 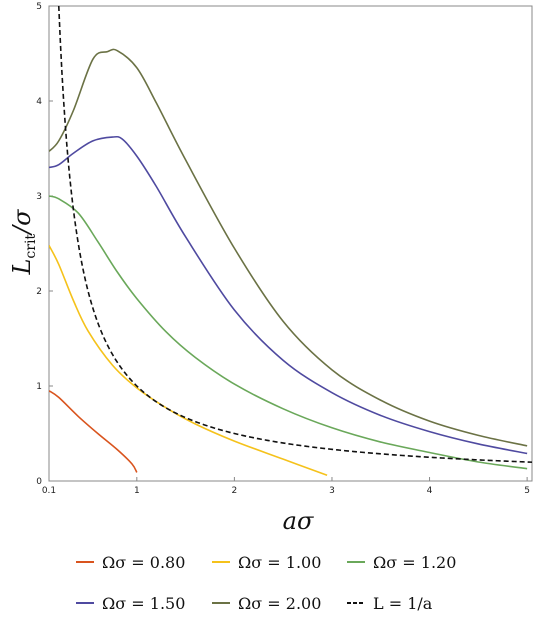 What do you see at coordinates (527, 491) in the screenshot?
I see `x-tick-label: 5` at bounding box center [527, 491].